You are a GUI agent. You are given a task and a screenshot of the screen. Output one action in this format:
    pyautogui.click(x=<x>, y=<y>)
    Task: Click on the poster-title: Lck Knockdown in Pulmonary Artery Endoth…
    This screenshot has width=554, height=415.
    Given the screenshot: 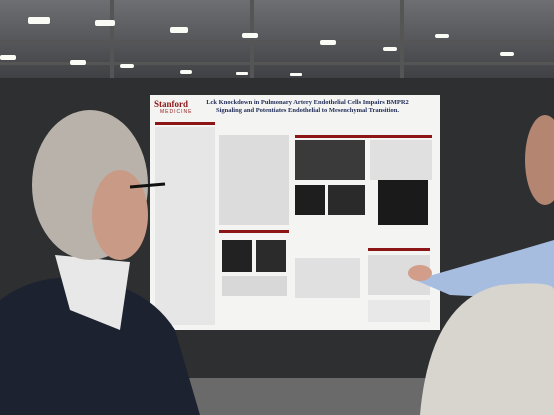 What is the action you would take?
    pyautogui.click(x=307, y=106)
    